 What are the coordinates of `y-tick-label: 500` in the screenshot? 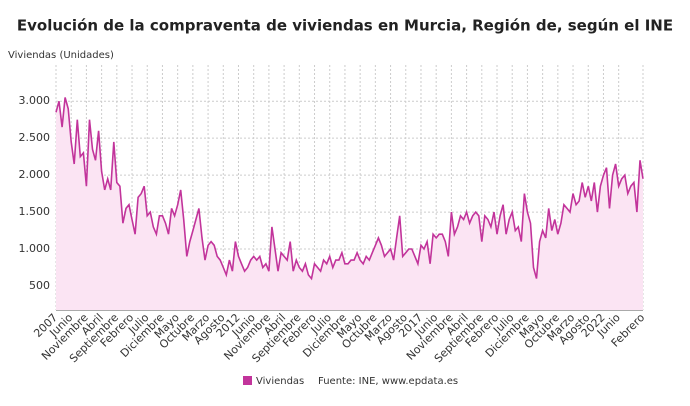 It's located at (39, 285).